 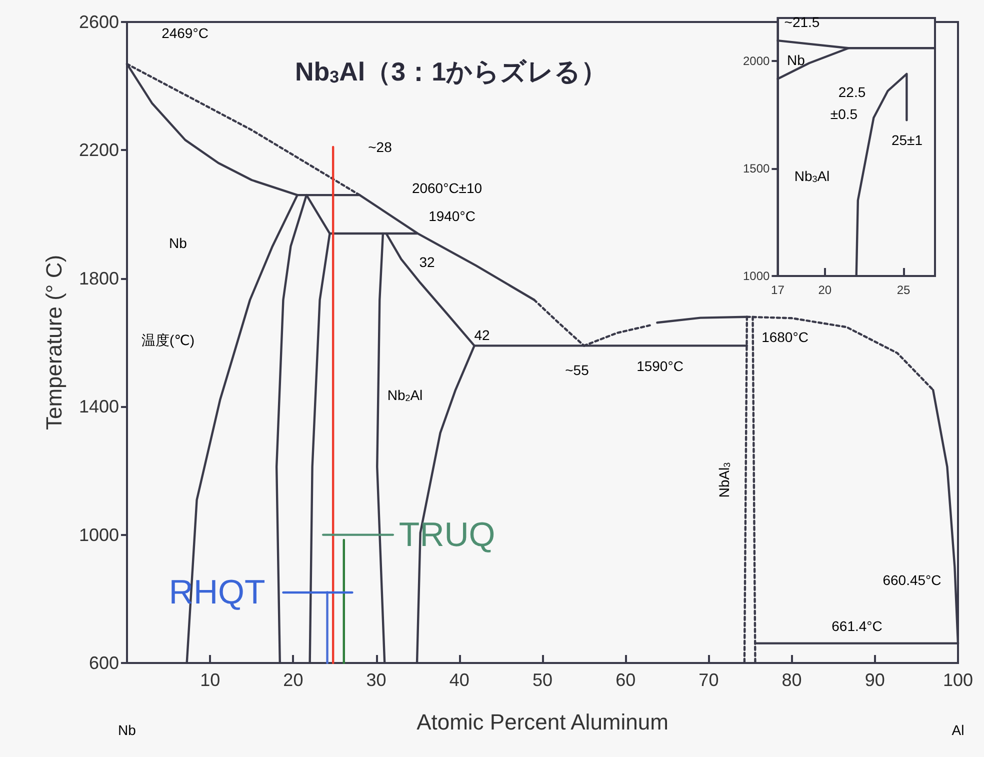 What do you see at coordinates (380, 147) in the screenshot?
I see `annotation: ~28` at bounding box center [380, 147].